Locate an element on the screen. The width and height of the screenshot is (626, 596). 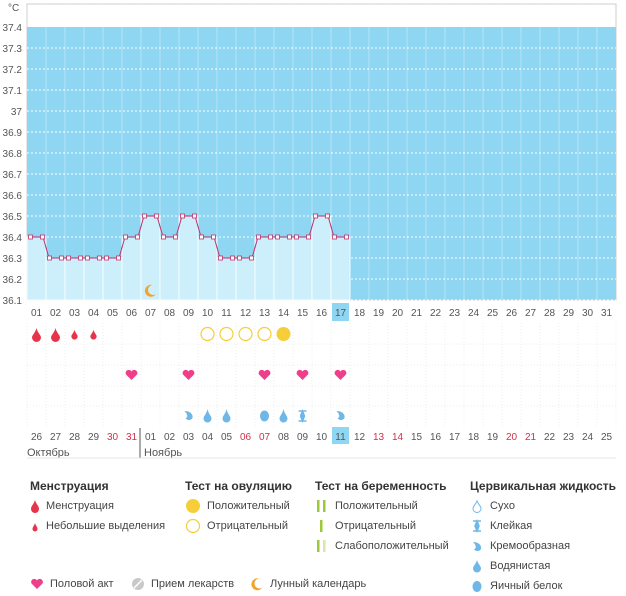
day-label: 09 is located at coordinates (189, 313).